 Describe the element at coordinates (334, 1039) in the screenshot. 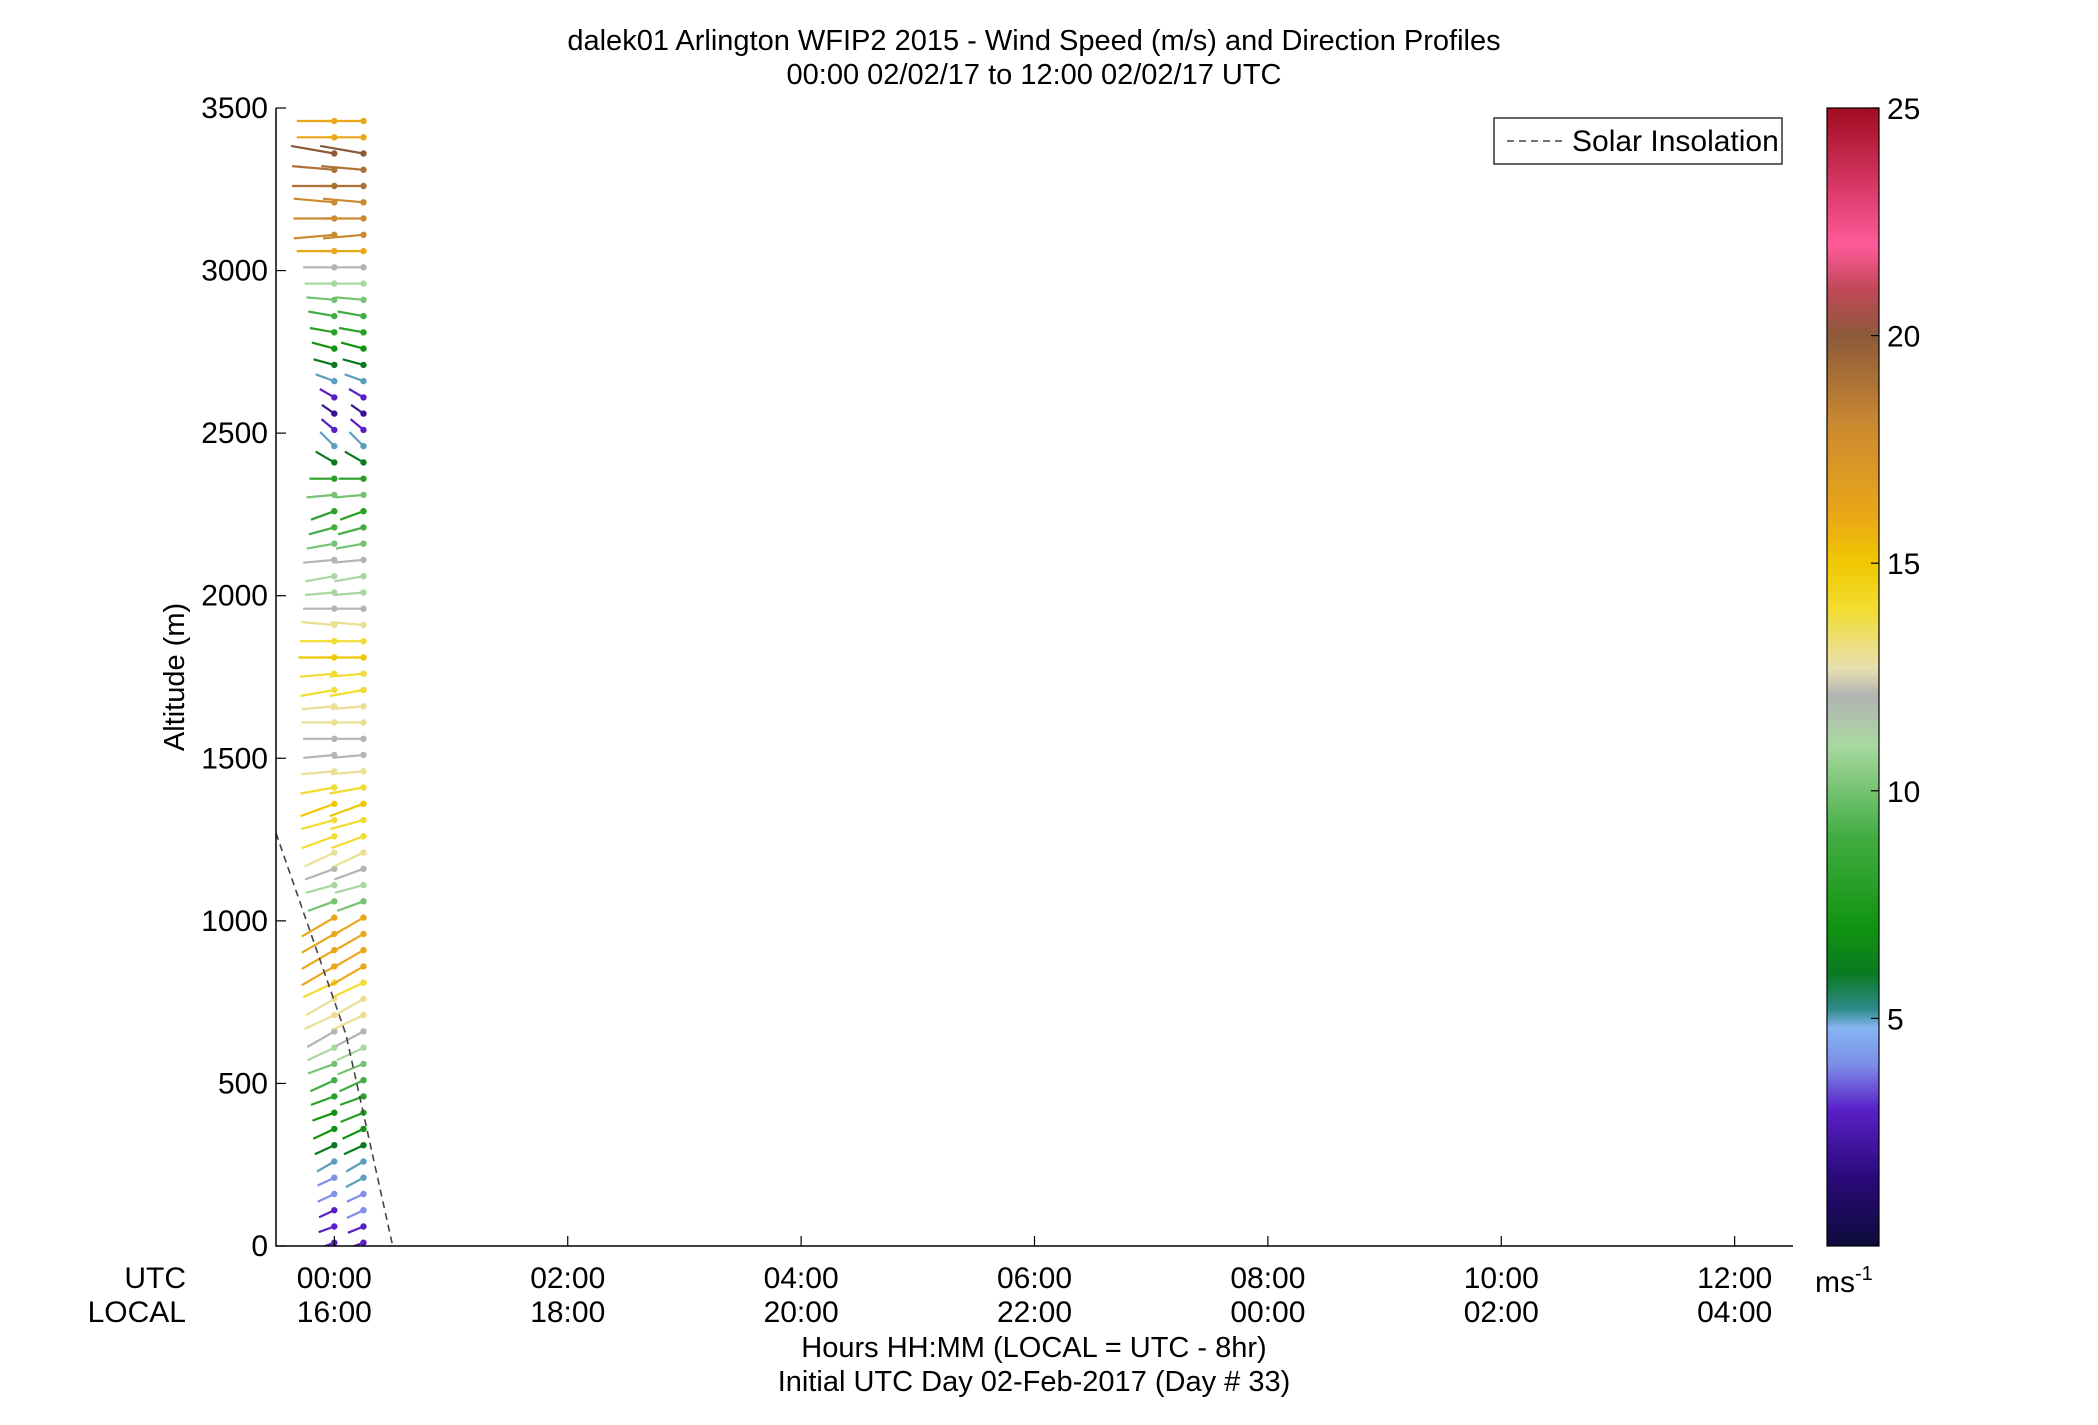

I see `solar-insolation-line` at that location.